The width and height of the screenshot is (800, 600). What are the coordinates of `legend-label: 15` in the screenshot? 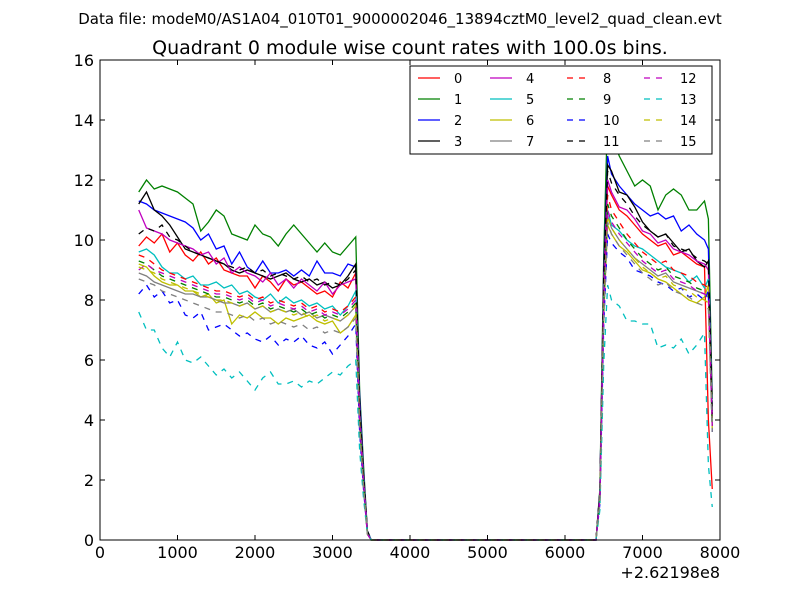 It's located at (688, 142).